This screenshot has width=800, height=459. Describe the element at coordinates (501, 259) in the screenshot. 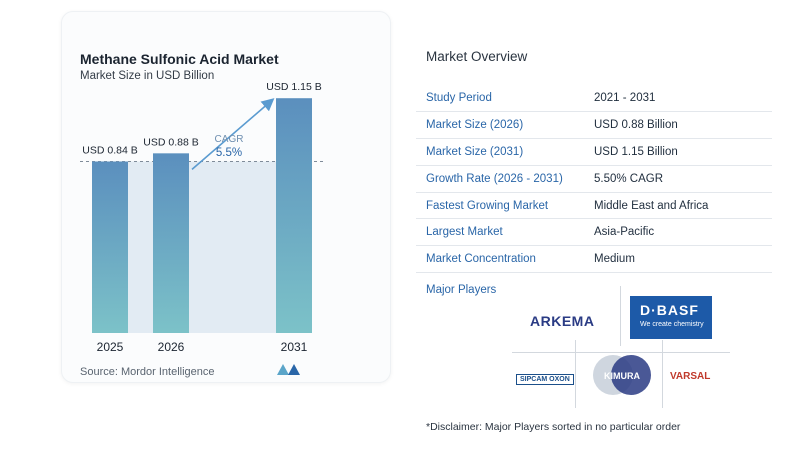

I see `row-key: Market Concentration` at that location.